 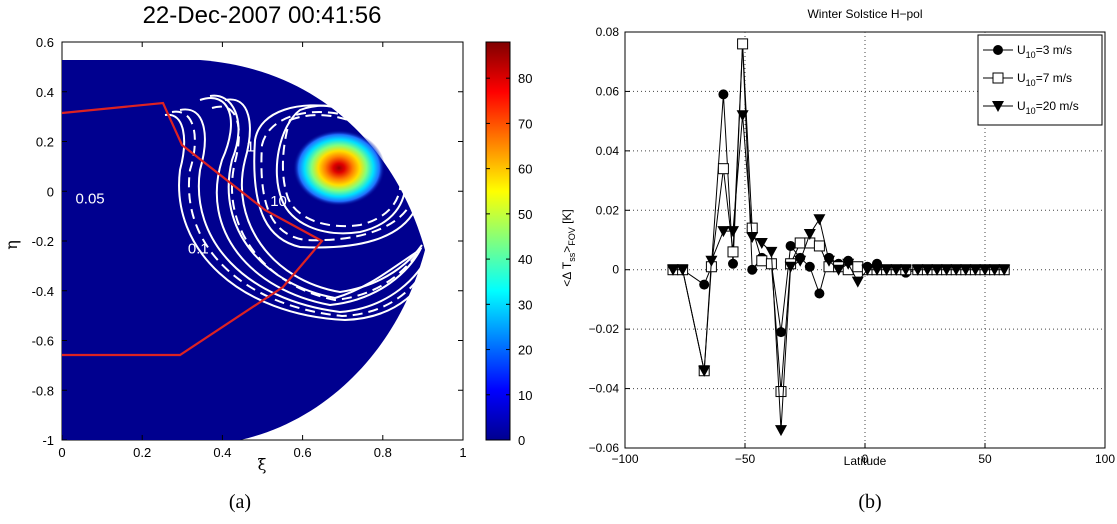 What do you see at coordinates (48, 440) in the screenshot?
I see `y-tick-label: -1` at bounding box center [48, 440].